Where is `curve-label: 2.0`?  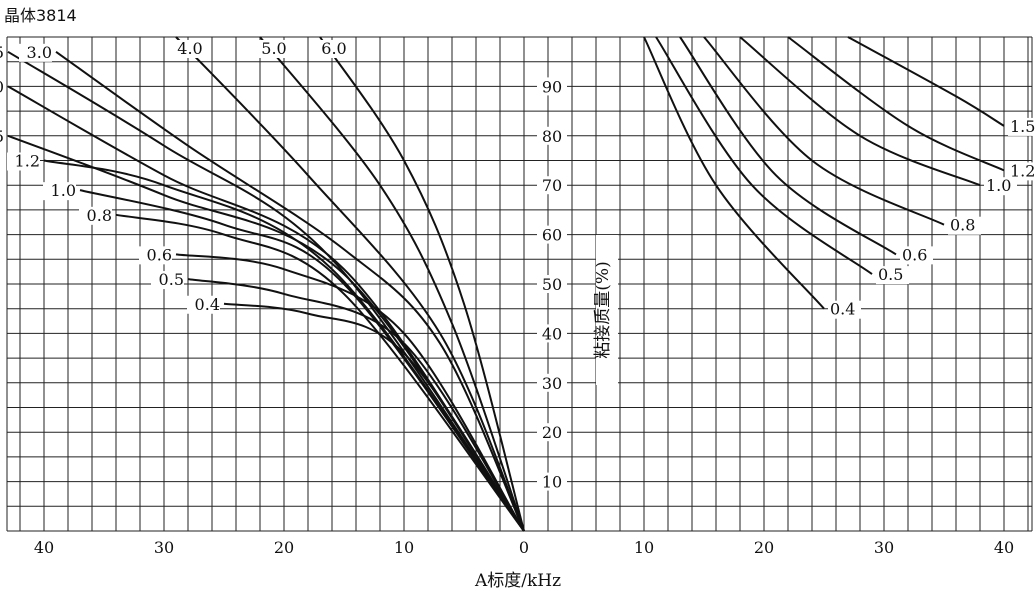
curve-label: 2.0 is located at coordinates (2, 86).